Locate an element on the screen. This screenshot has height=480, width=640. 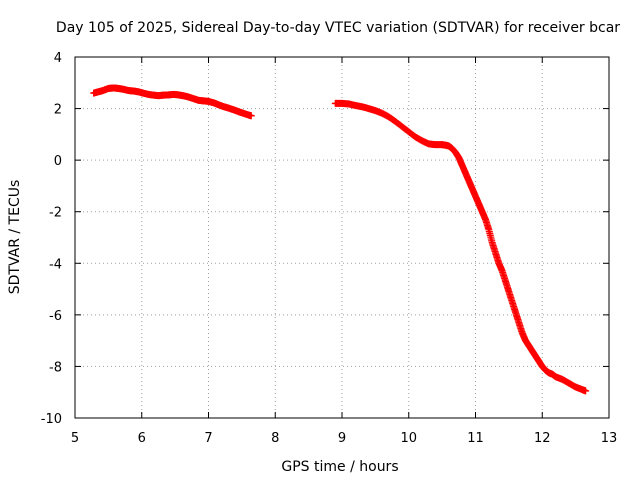
x-tick-label: 11 is located at coordinates (475, 438).